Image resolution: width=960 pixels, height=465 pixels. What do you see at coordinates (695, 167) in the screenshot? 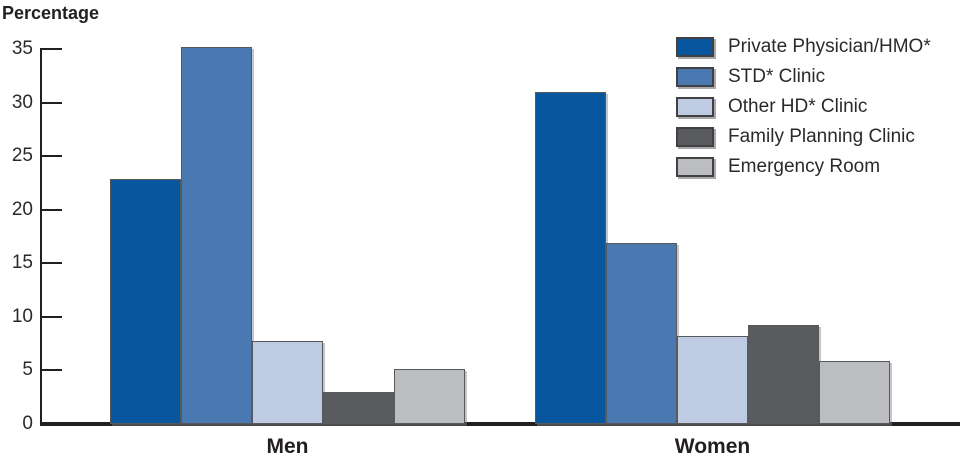
I see `legend-swatch-emergency-room` at bounding box center [695, 167].